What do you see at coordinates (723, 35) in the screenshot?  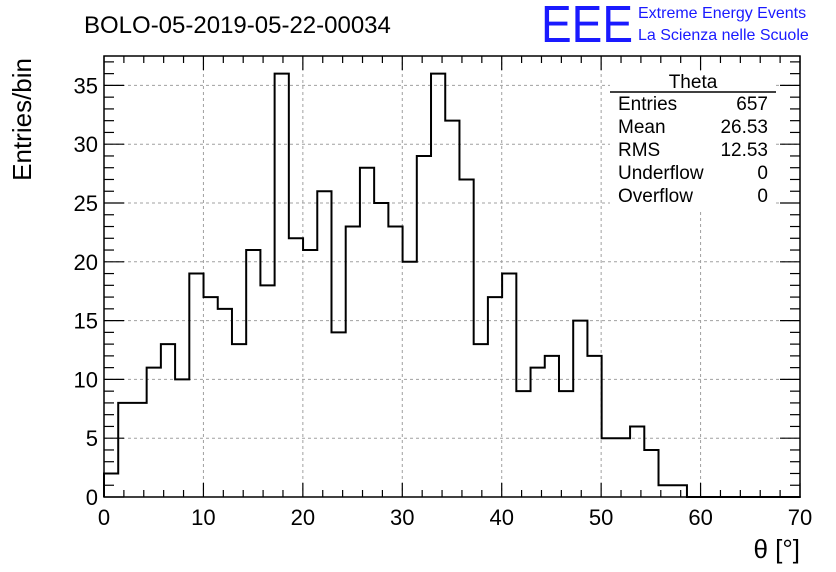 I see `eee-logo-line2: La Scienza nelle Scuole` at bounding box center [723, 35].